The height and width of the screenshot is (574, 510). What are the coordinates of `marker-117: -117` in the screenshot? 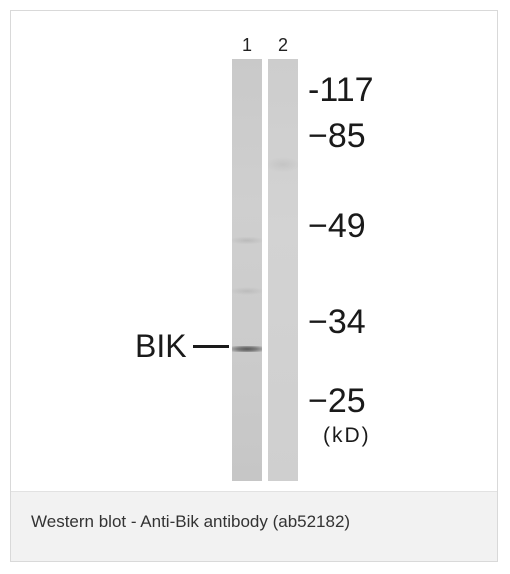 It's located at (341, 90).